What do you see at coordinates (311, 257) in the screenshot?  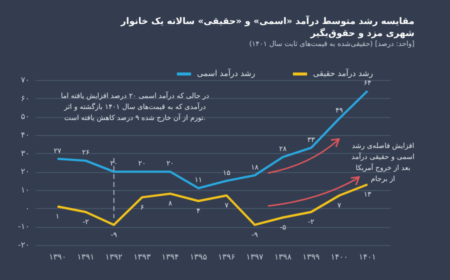 I see `x-tick-label: ۱۳۹۹` at bounding box center [311, 257].